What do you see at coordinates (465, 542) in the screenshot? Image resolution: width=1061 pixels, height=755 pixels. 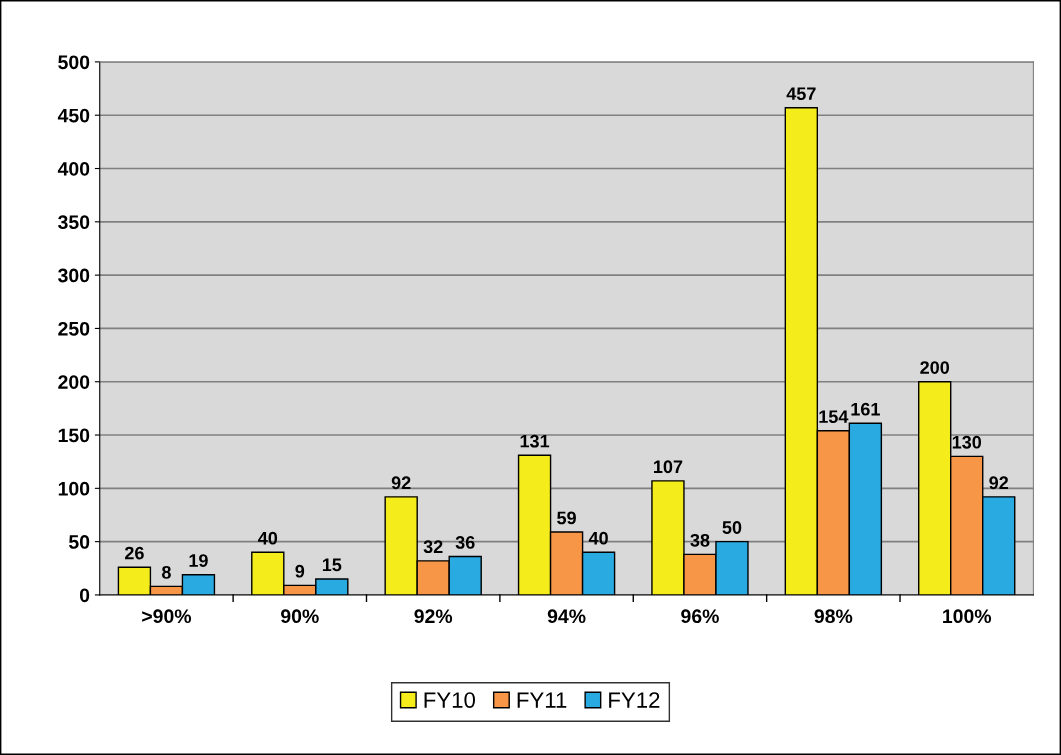 I see `data-label: 36` at bounding box center [465, 542].